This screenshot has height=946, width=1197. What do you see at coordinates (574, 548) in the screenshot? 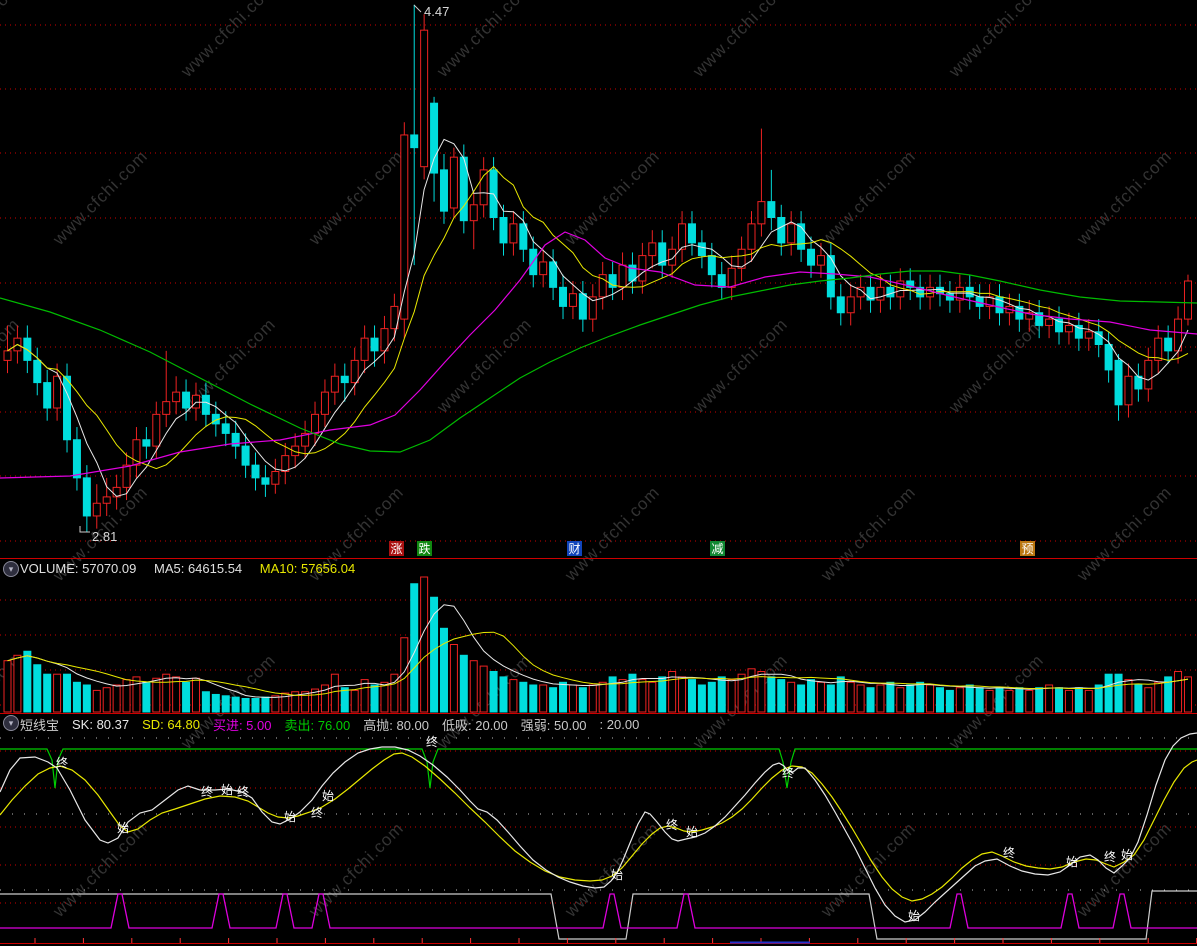
I see `event-flag-财: 财` at bounding box center [574, 548].